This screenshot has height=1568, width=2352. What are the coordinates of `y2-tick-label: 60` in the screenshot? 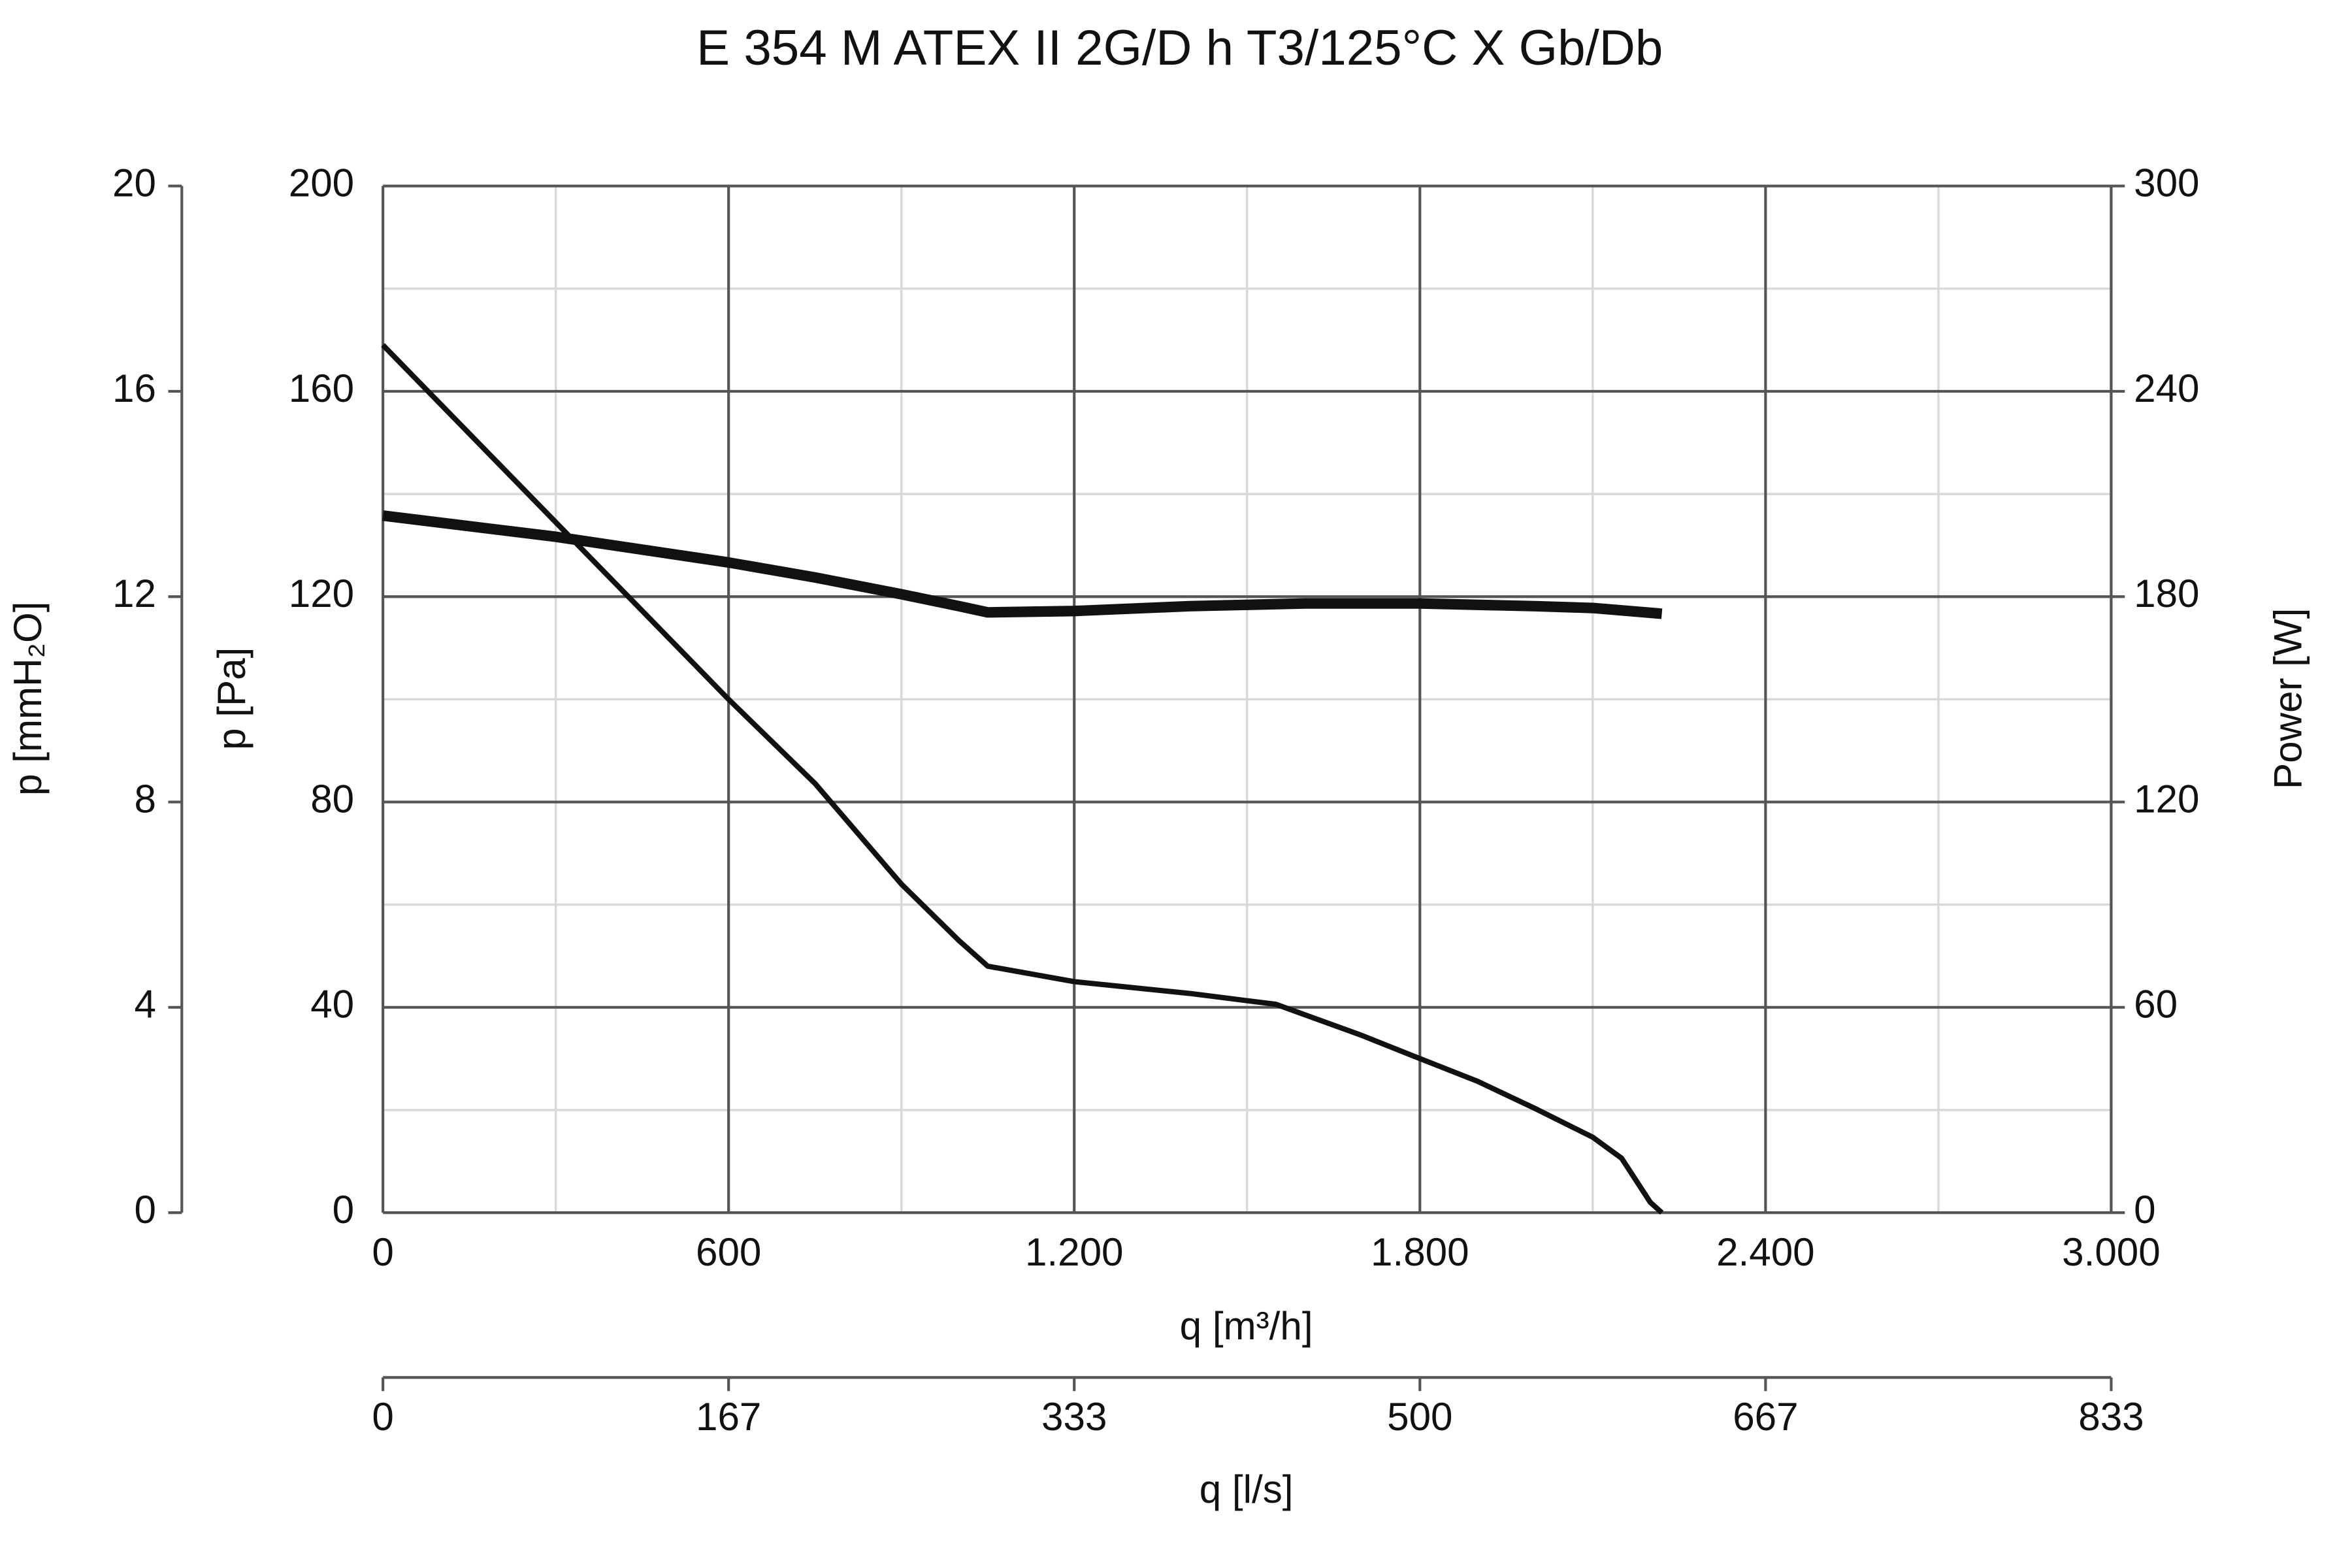 It's located at (2156, 1004).